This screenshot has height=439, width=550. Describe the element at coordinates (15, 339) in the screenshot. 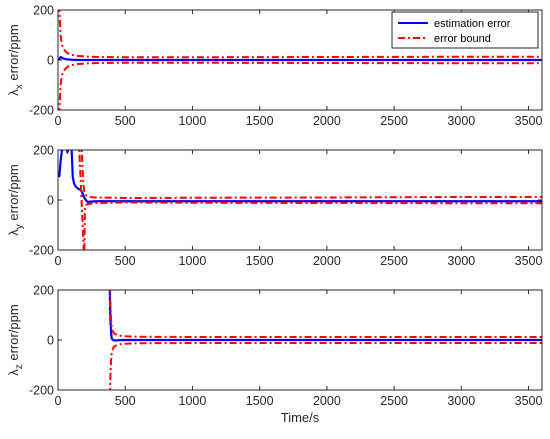

I see `y-axis-label: λz error/ppm` at that location.